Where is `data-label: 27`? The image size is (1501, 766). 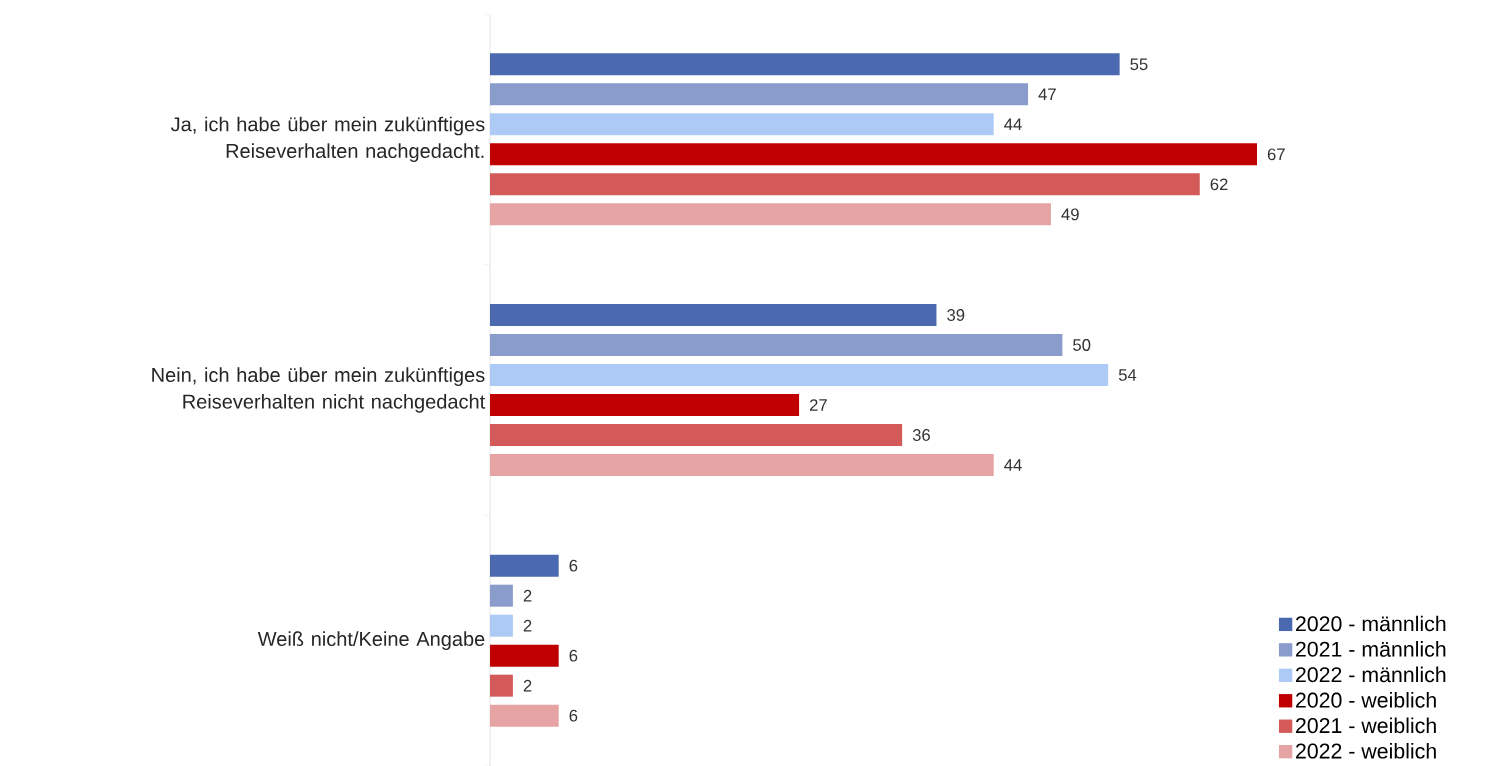 data-label: 27 is located at coordinates (818, 405).